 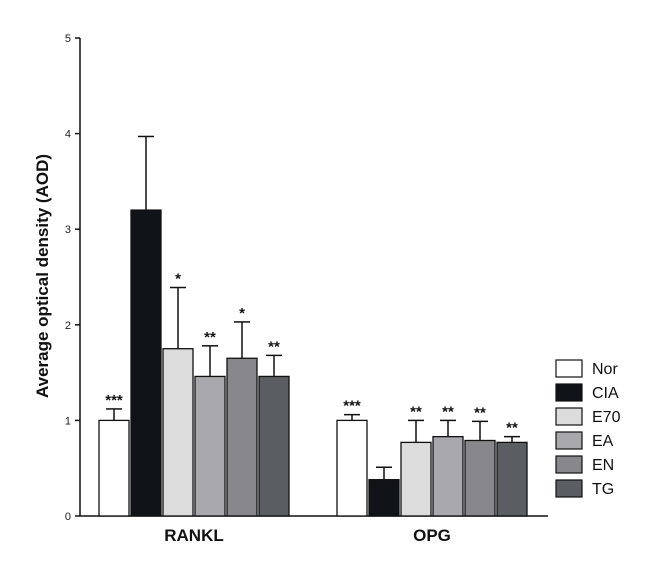 What do you see at coordinates (352, 468) in the screenshot?
I see `bar-opg-nor` at bounding box center [352, 468].